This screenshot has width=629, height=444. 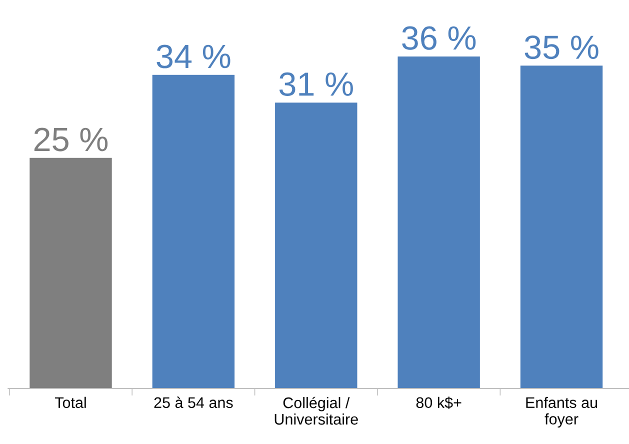 I want to click on x-tick-label: 80 k$+, so click(x=439, y=402).